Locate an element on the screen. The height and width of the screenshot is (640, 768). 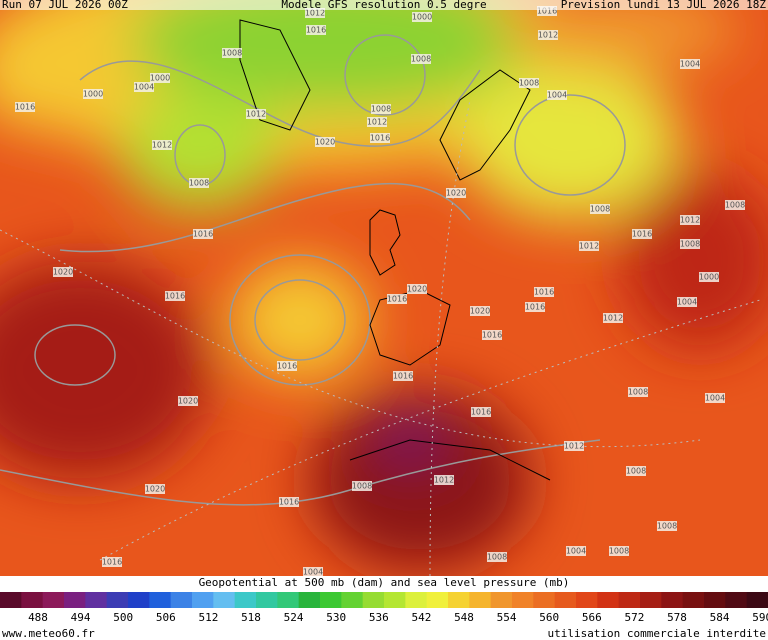
colorbar-label: 494 is located at coordinates (81, 617).